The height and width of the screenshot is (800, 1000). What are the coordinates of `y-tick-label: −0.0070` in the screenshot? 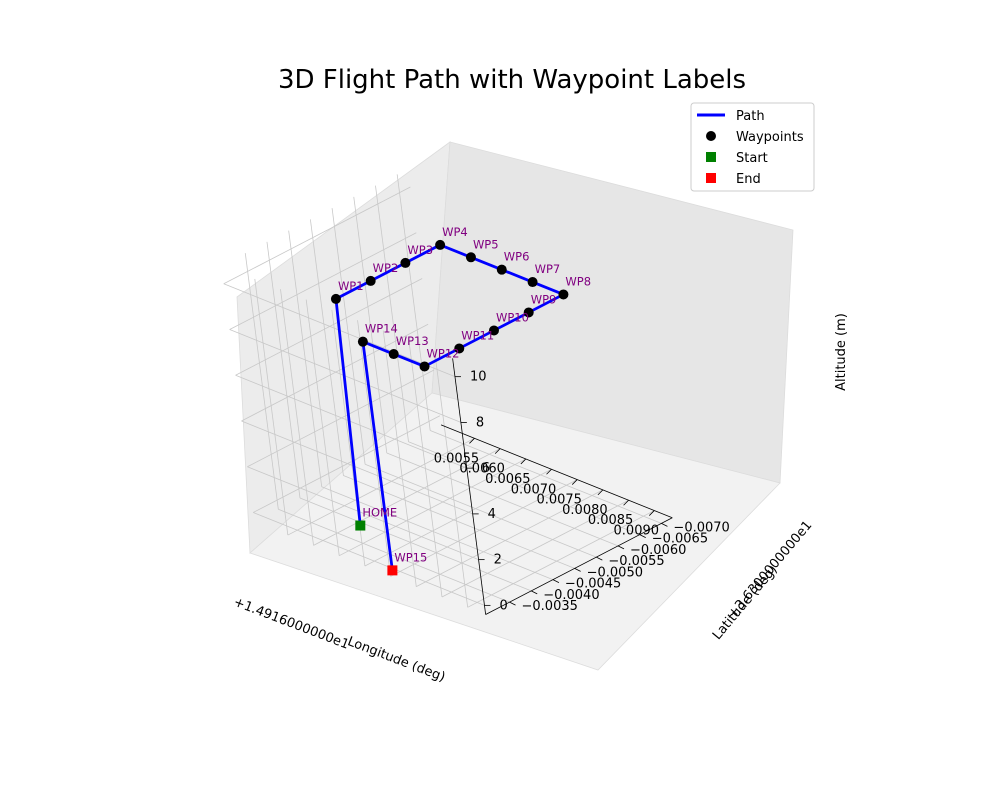 It's located at (701, 527).